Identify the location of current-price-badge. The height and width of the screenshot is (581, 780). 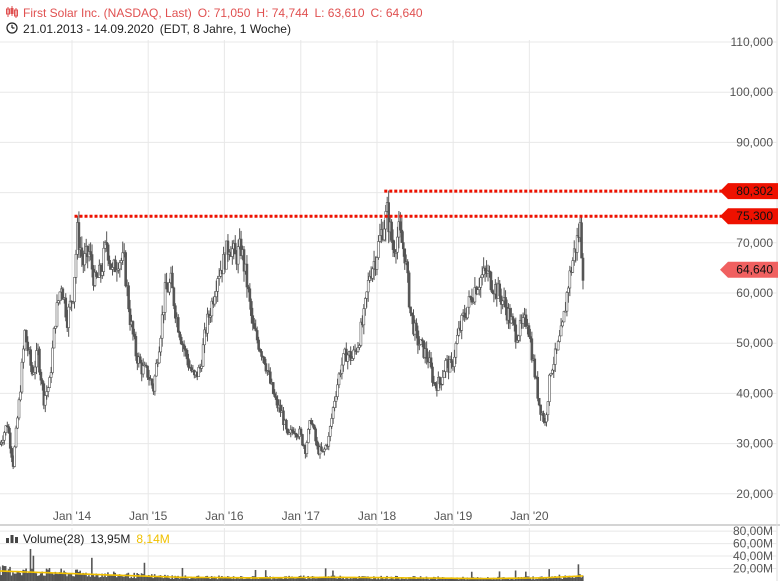
(749, 269).